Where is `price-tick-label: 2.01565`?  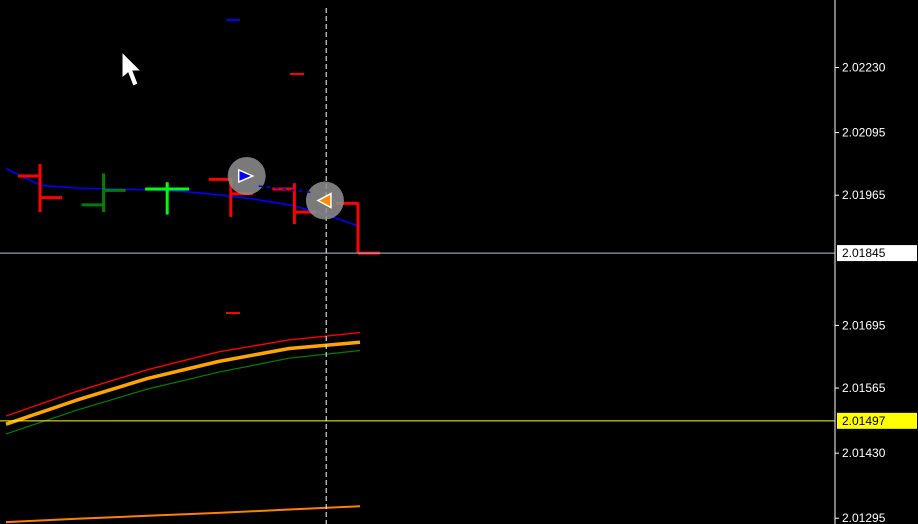 price-tick-label: 2.01565 is located at coordinates (864, 388).